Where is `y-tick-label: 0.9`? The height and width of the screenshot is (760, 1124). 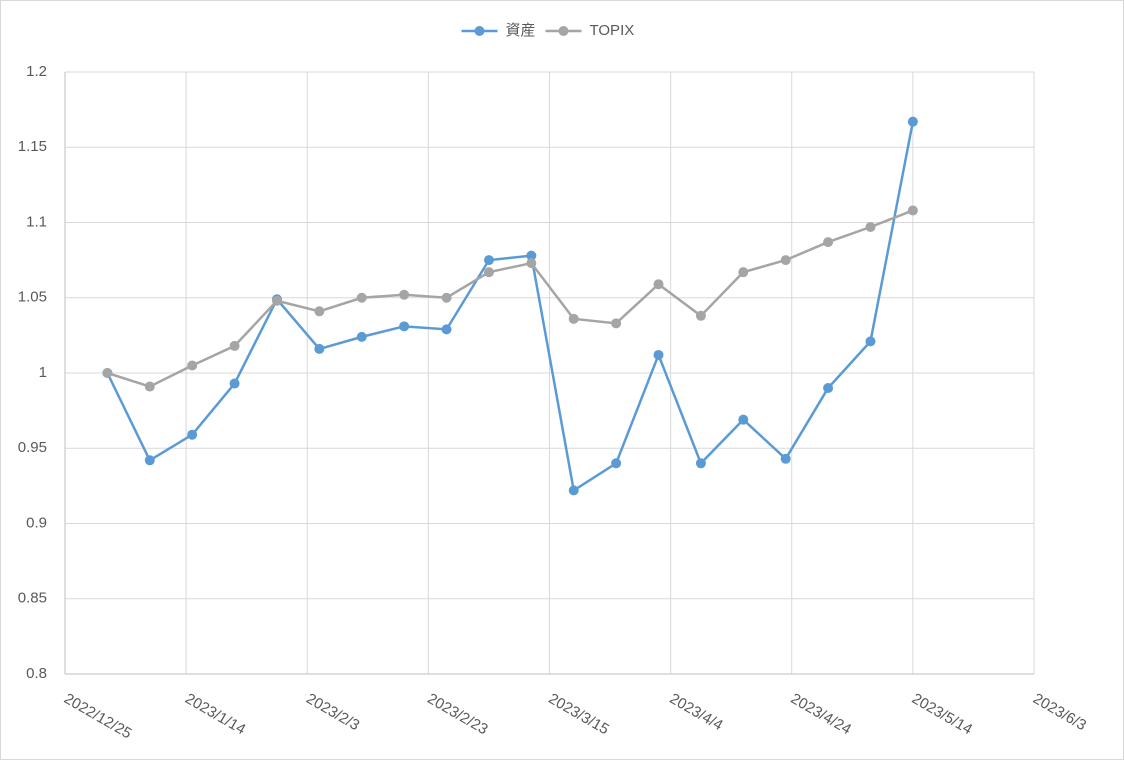
y-tick-label: 0.9 is located at coordinates (36, 522).